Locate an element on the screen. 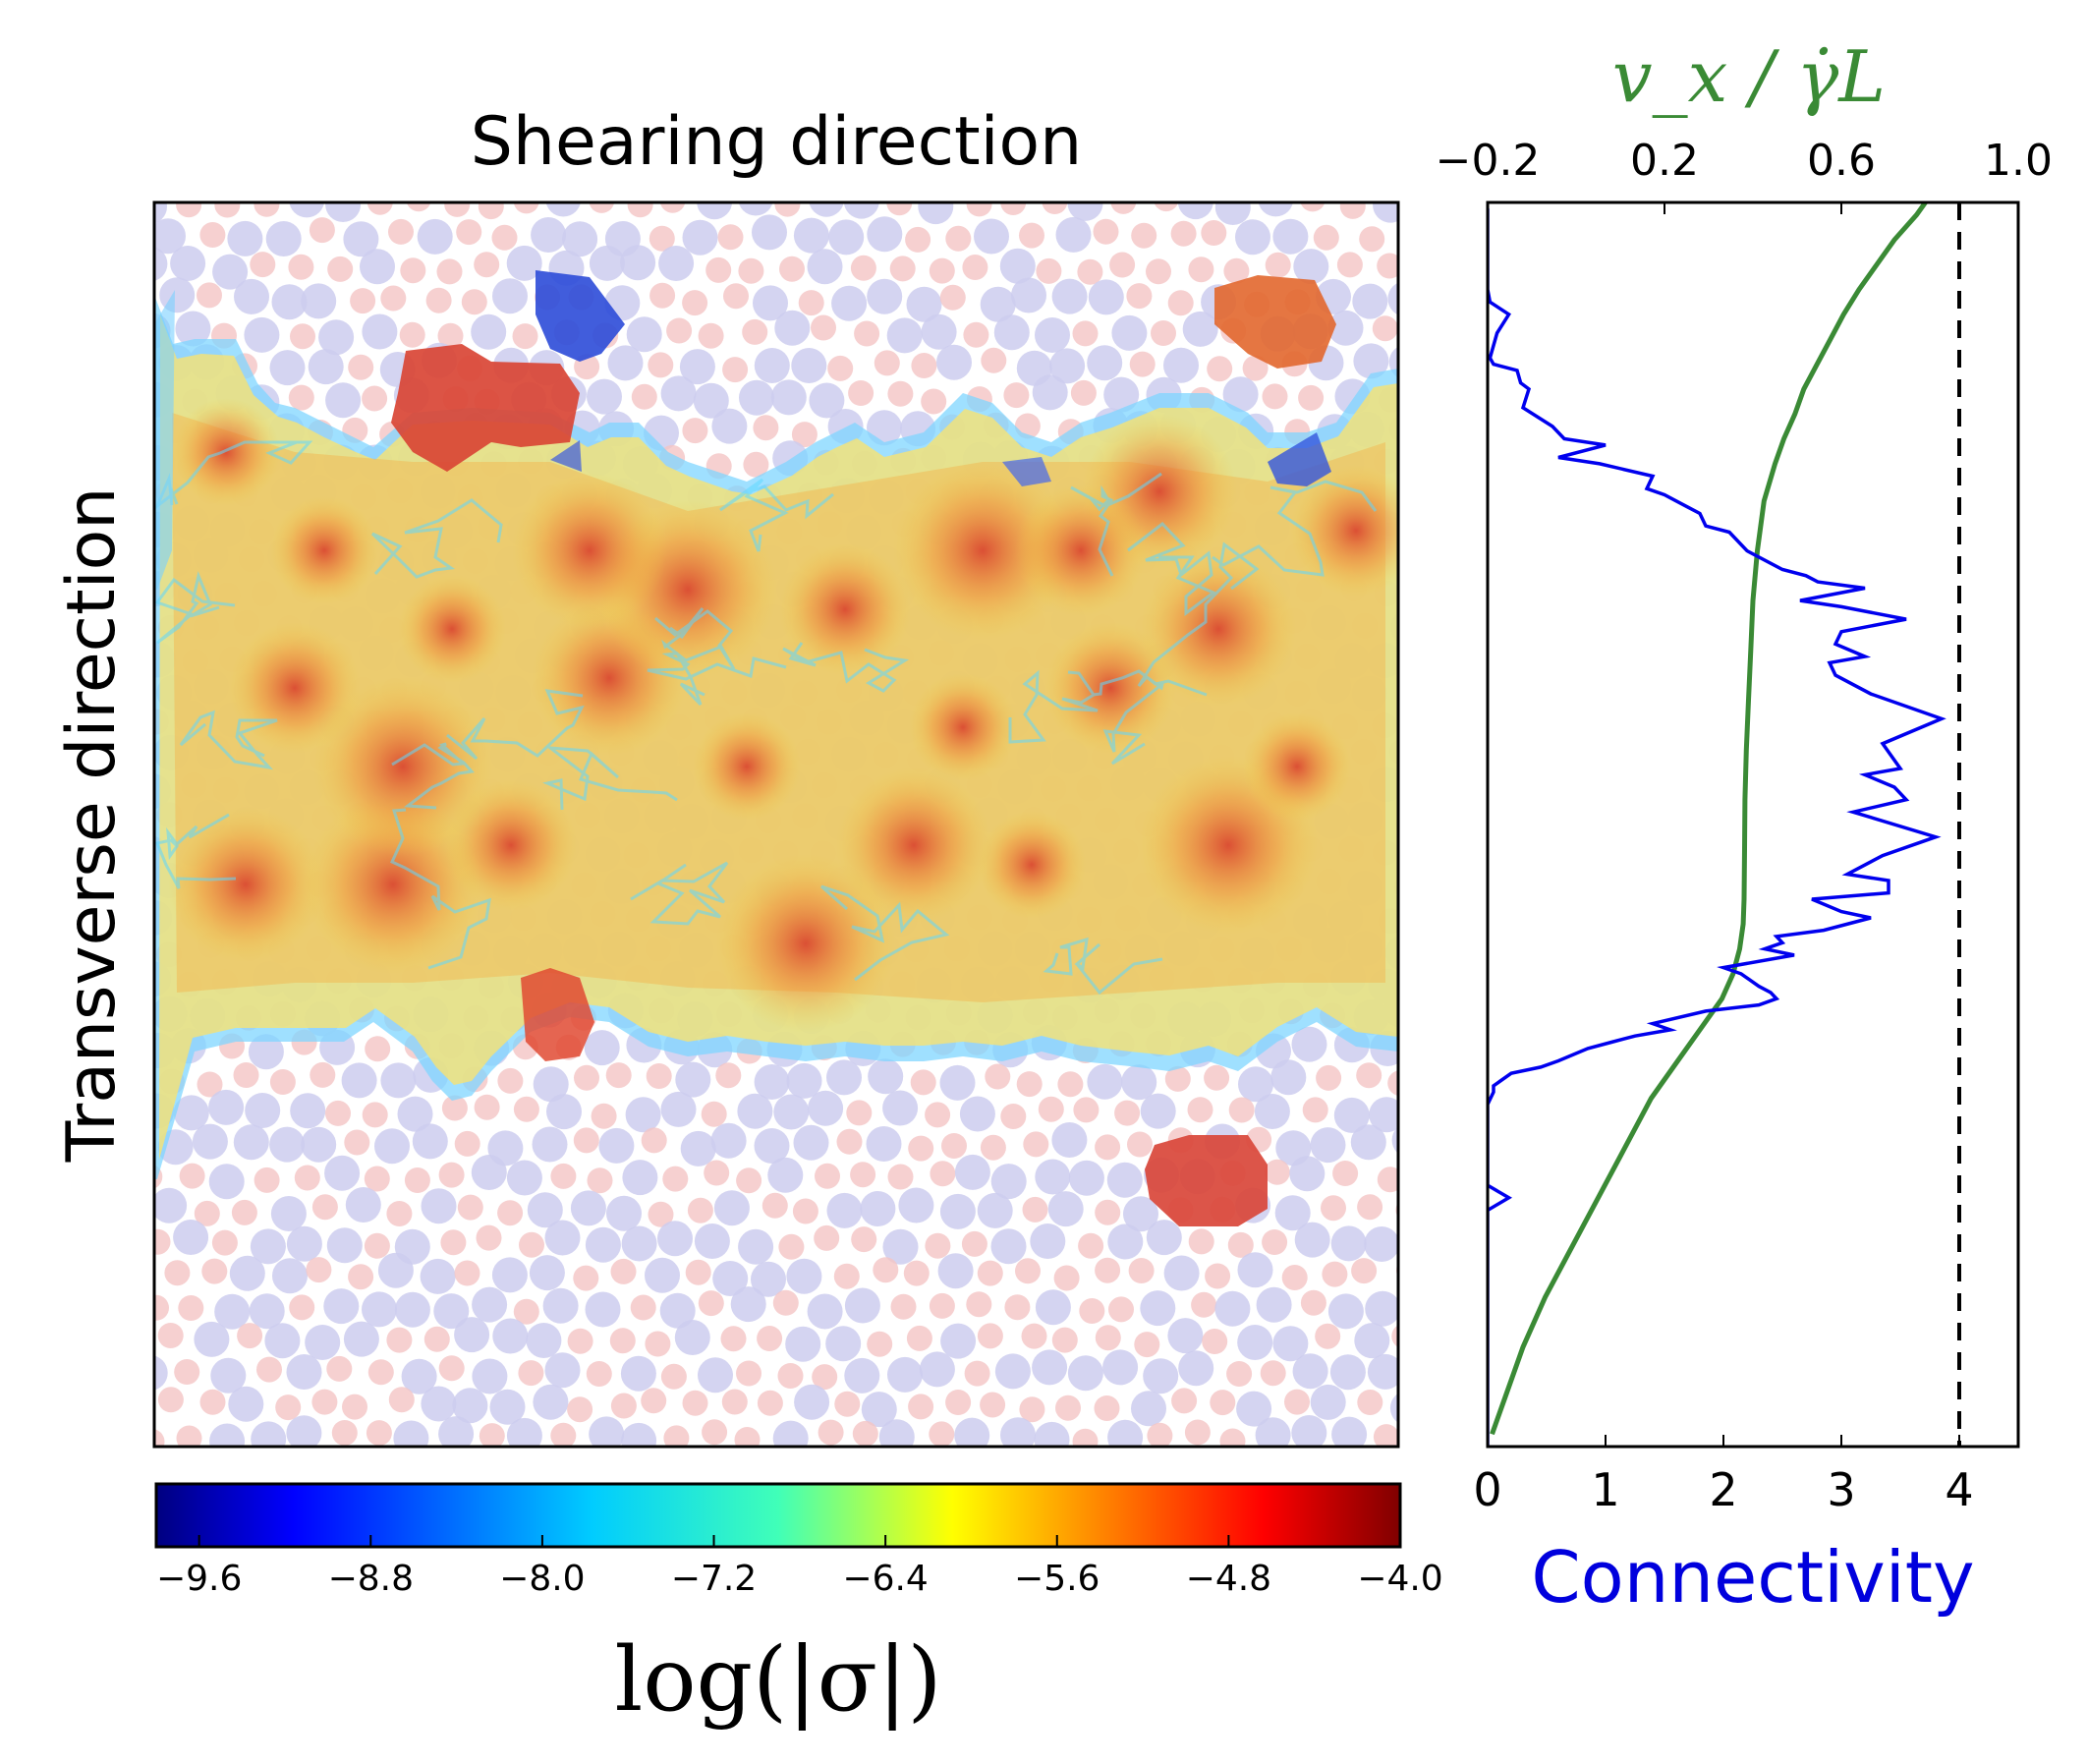 This screenshot has height=1764, width=2087. bottom-tick-label: 2 is located at coordinates (1723, 1490).